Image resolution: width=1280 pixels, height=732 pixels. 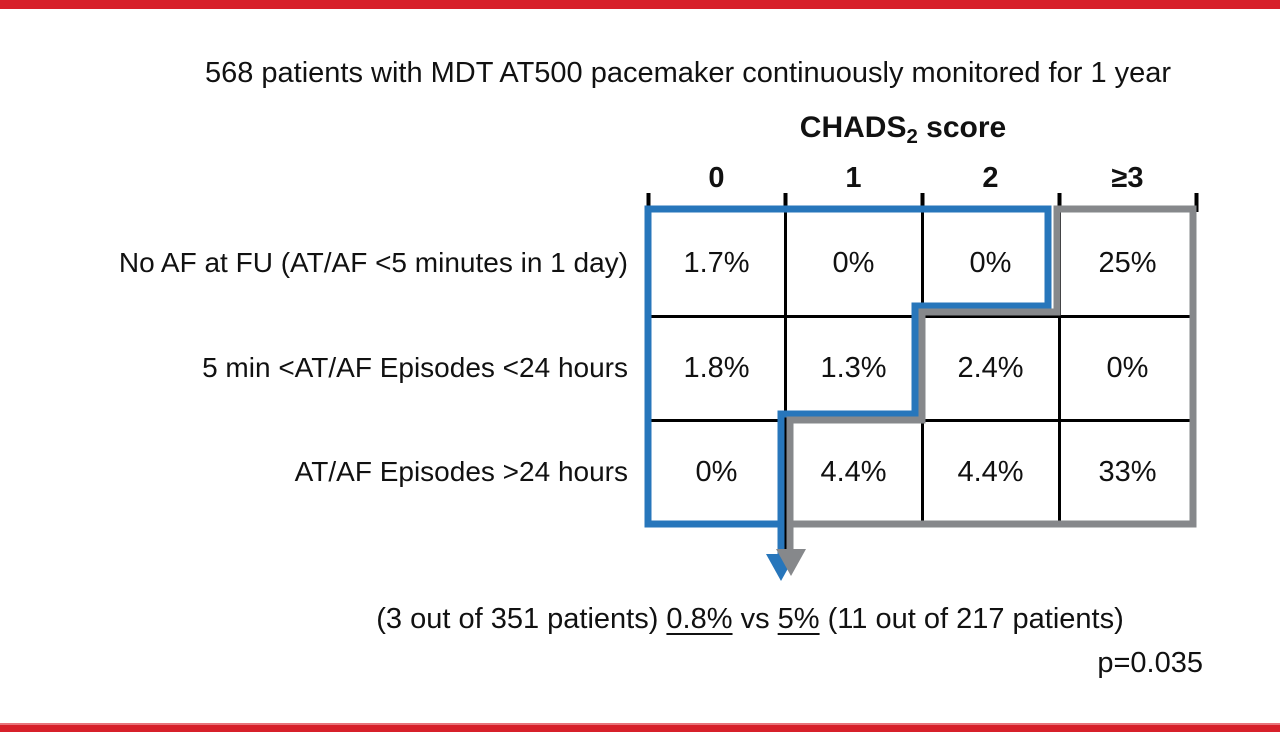 I want to click on table-cell-r2c3: 2.4%, so click(x=990, y=367).